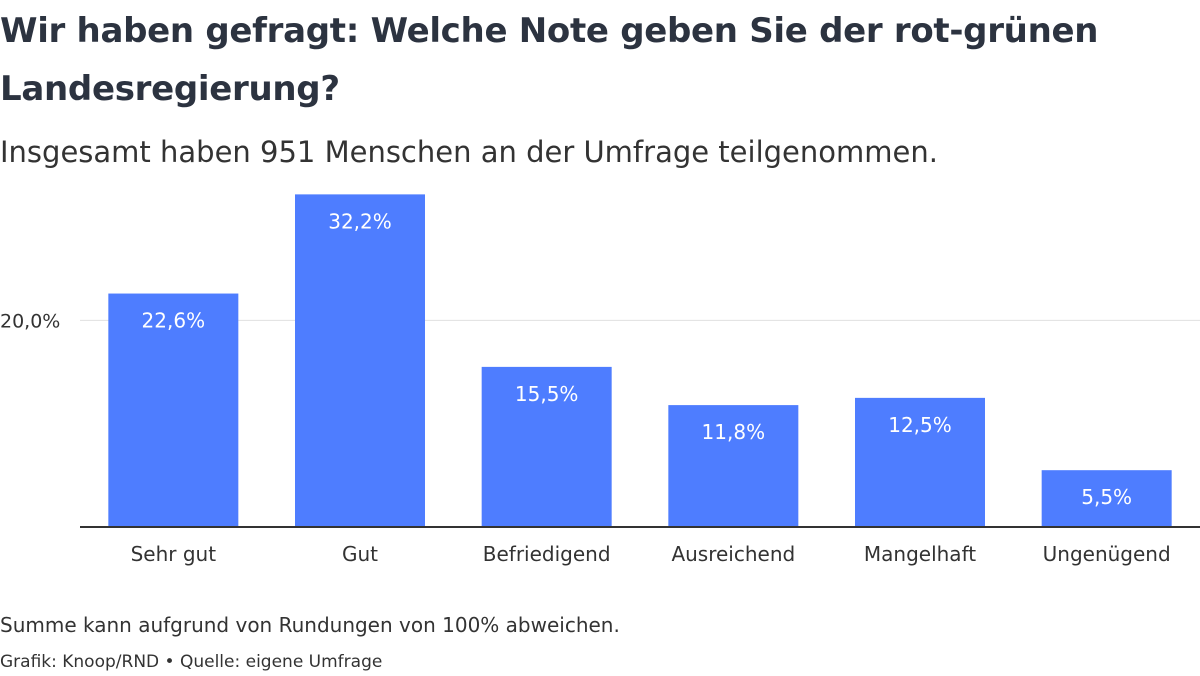 Image resolution: width=1200 pixels, height=676 pixels. I want to click on bar-value-label: 15,5%, so click(547, 394).